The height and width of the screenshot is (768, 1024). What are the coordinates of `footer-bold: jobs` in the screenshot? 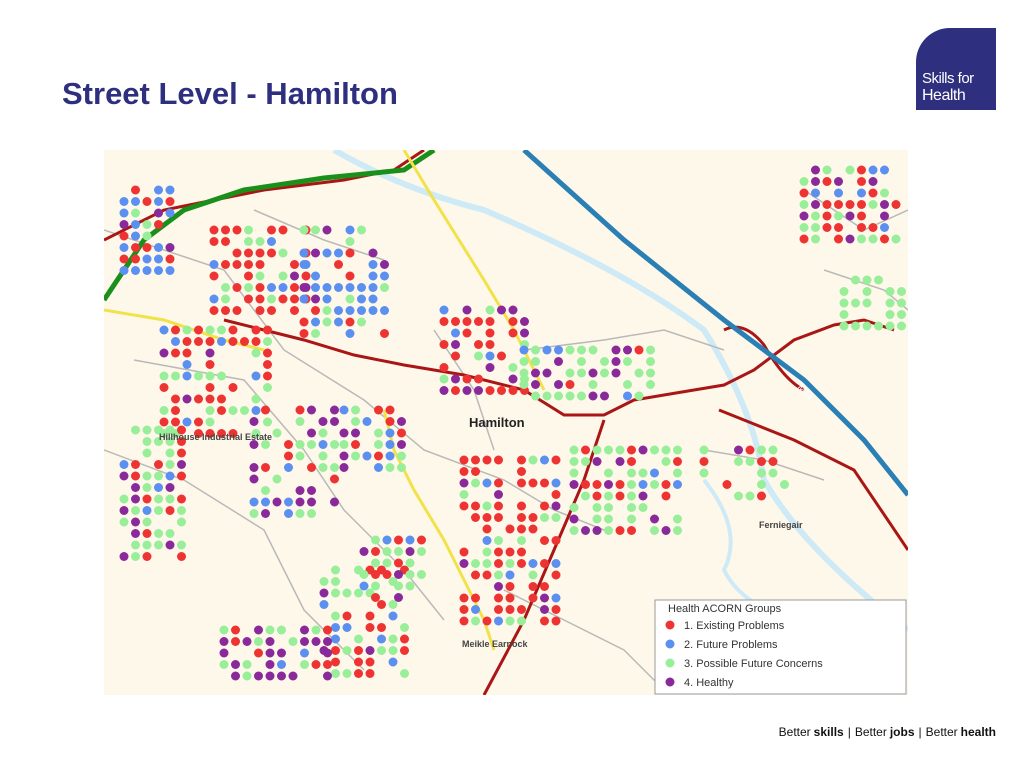 It's located at (902, 732).